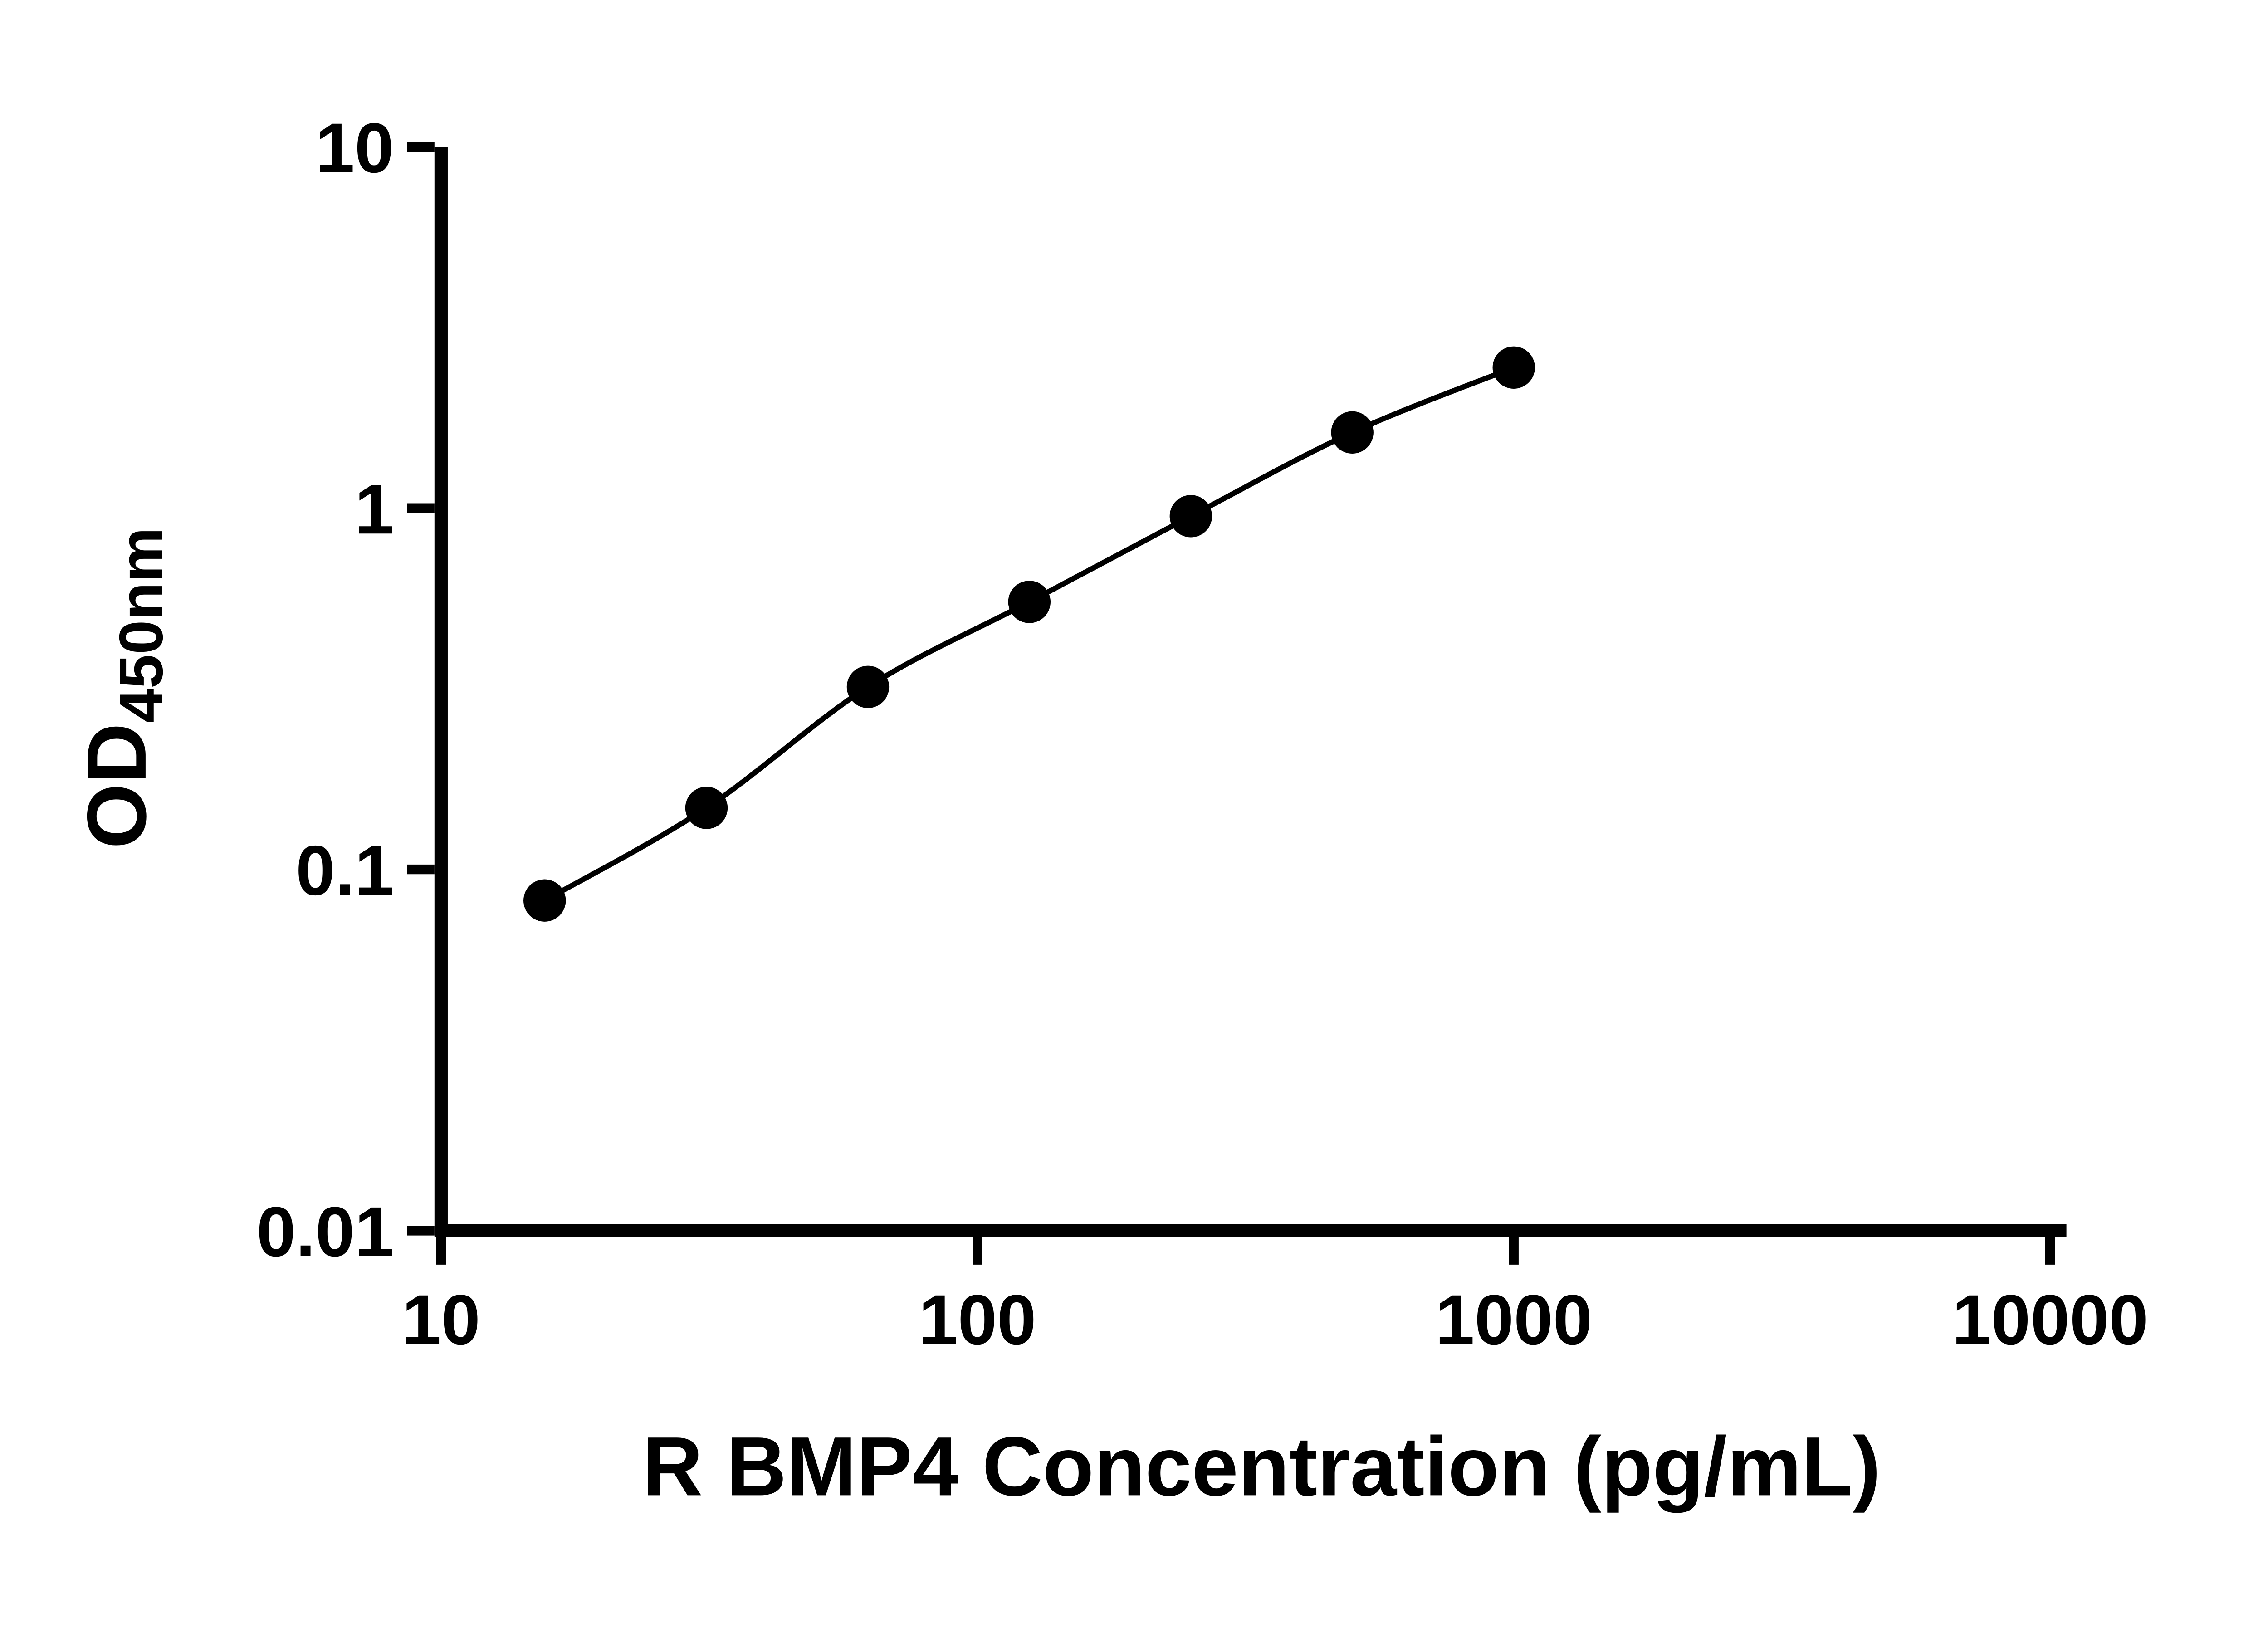  What do you see at coordinates (354, 147) in the screenshot?
I see `y-tick-label: 10` at bounding box center [354, 147].